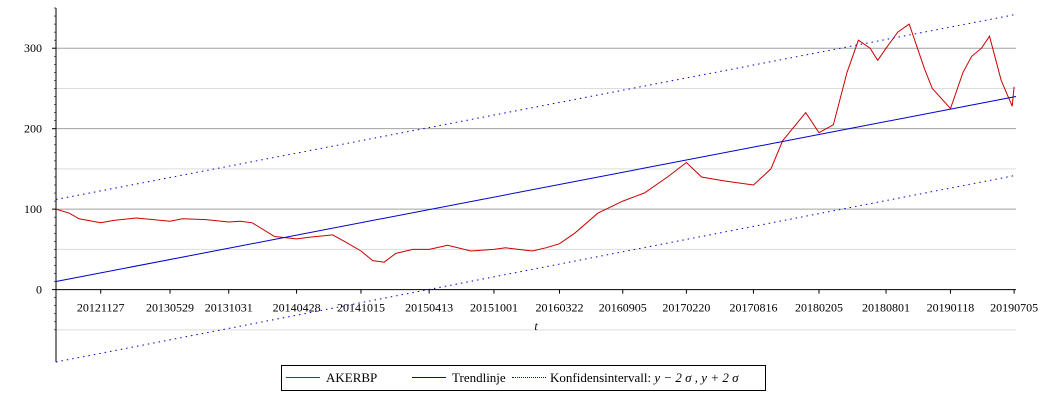 Image resolution: width=1048 pixels, height=400 pixels. What do you see at coordinates (951, 308) in the screenshot?
I see `x-tick-label: 20190118` at bounding box center [951, 308].